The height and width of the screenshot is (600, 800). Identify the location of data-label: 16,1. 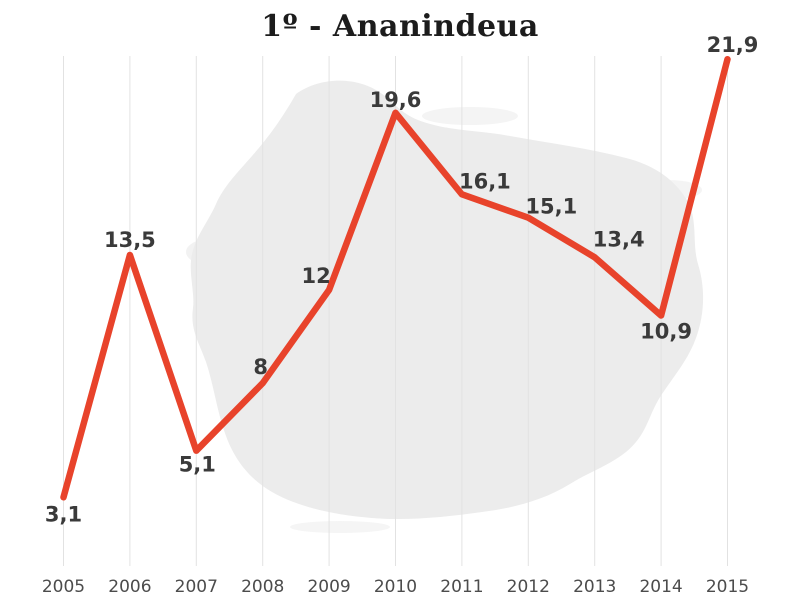
(485, 181).